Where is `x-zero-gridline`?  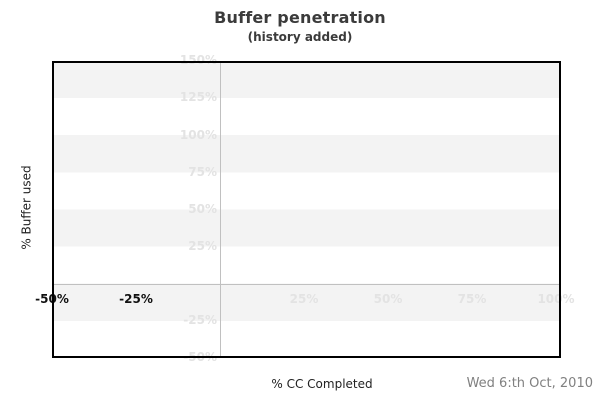 x-zero-gridline is located at coordinates (220, 209).